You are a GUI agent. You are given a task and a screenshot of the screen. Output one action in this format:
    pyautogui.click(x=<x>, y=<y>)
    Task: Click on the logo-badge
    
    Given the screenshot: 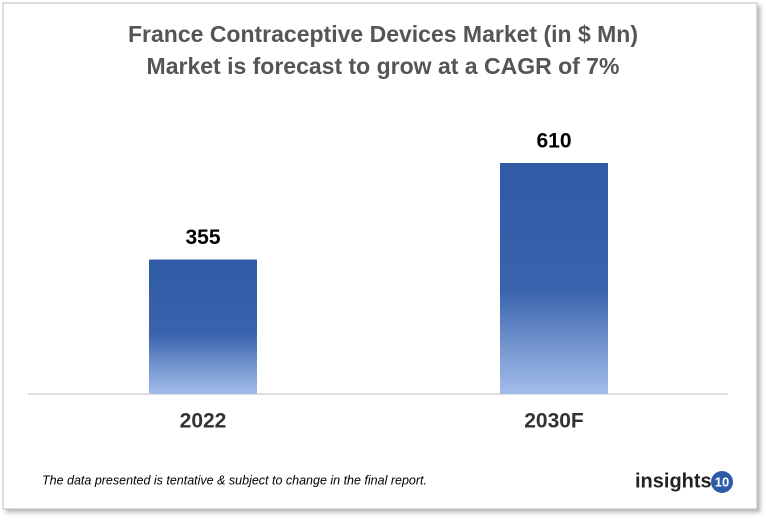 What is the action you would take?
    pyautogui.click(x=722, y=482)
    